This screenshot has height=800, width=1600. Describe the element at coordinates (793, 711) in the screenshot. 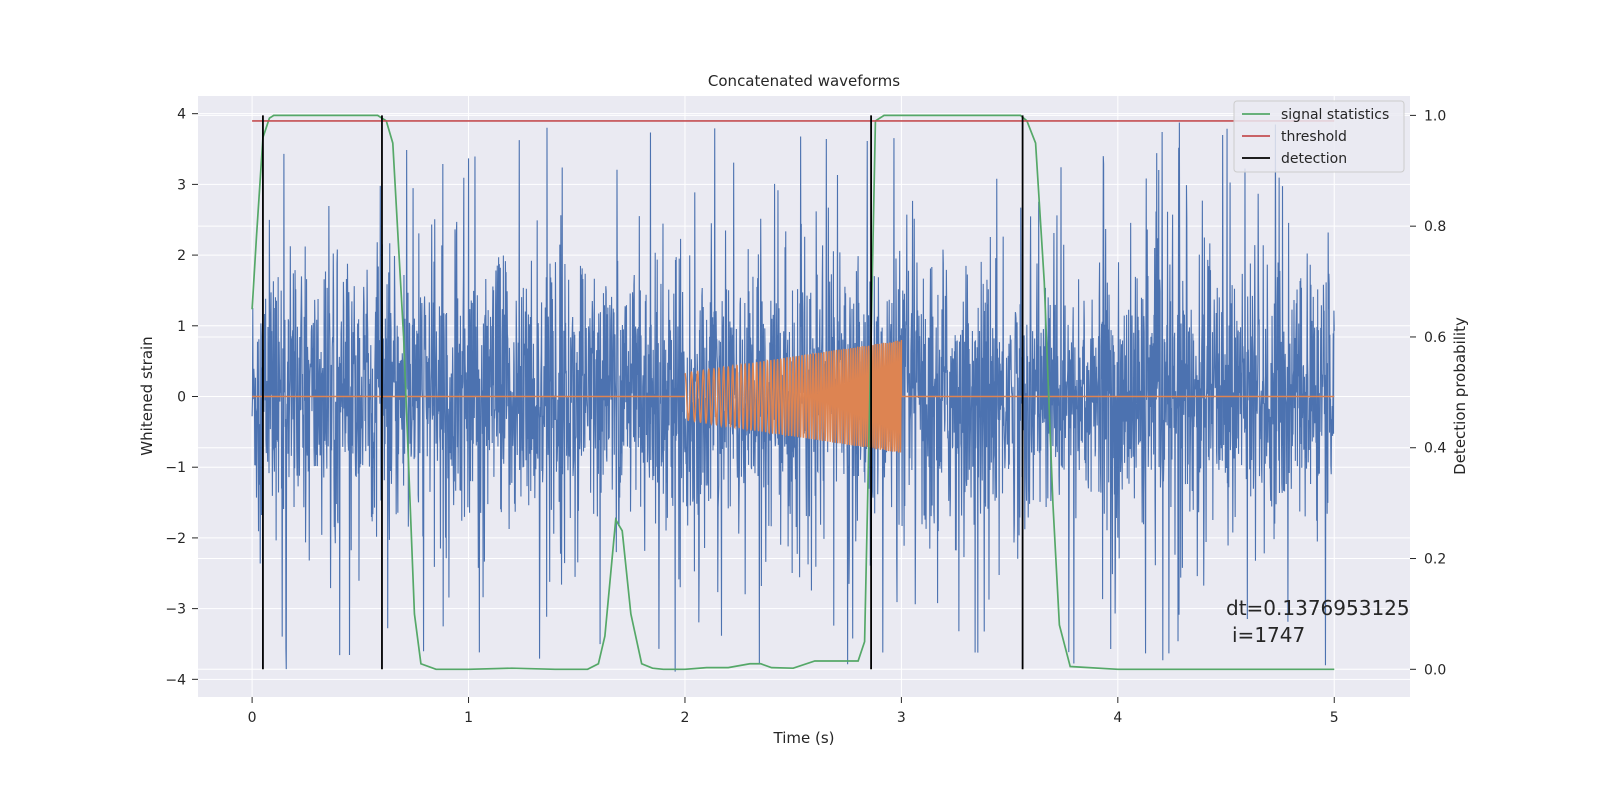

I see `x-axis-ticks: 0 1 2 3 4 5` at that location.